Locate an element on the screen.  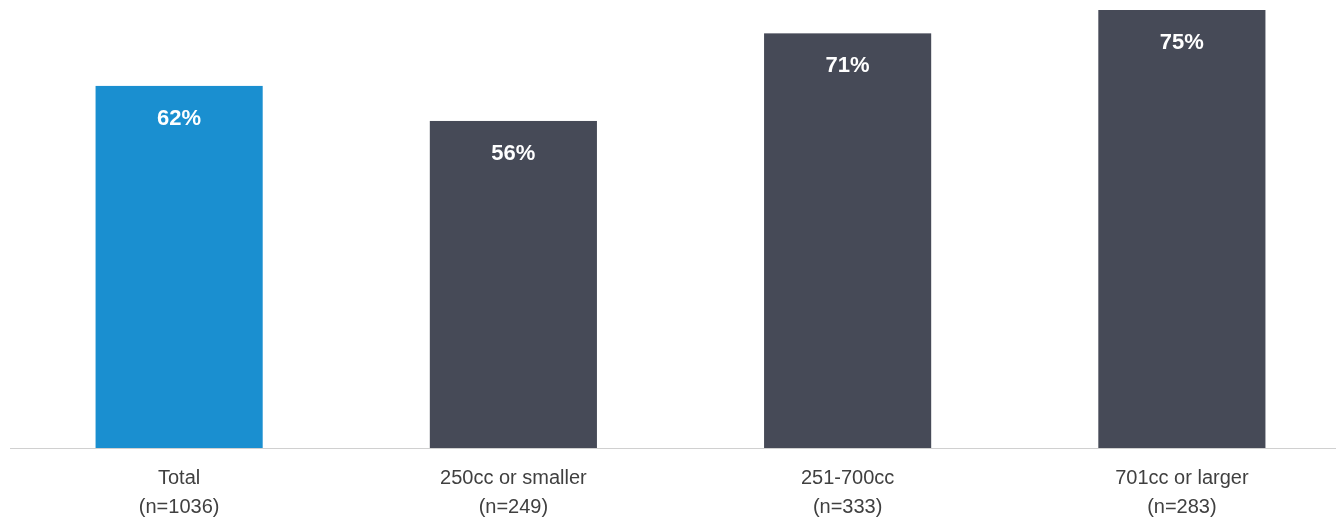
data-label: 62% is located at coordinates (179, 117).